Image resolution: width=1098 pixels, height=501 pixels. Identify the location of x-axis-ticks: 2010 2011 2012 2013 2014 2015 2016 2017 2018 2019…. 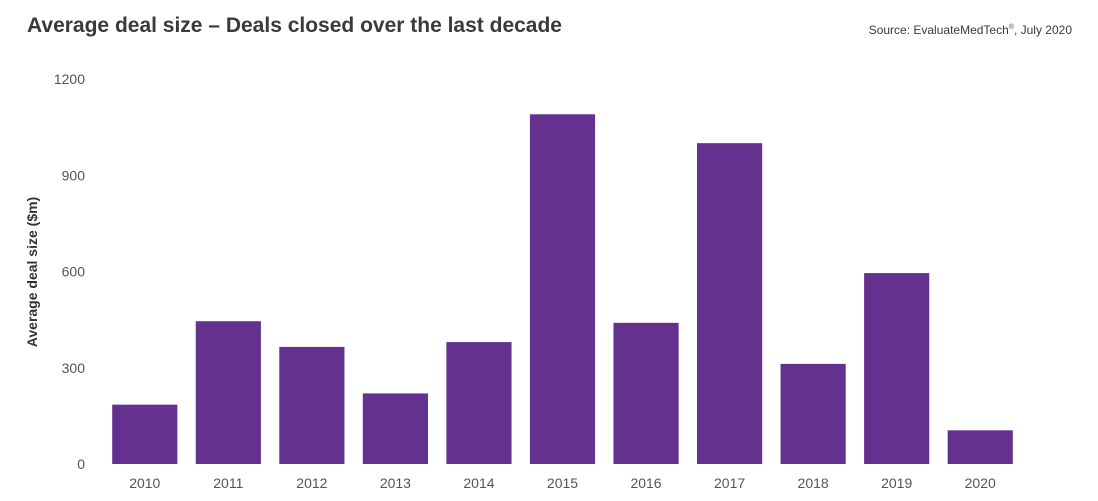
(562, 483).